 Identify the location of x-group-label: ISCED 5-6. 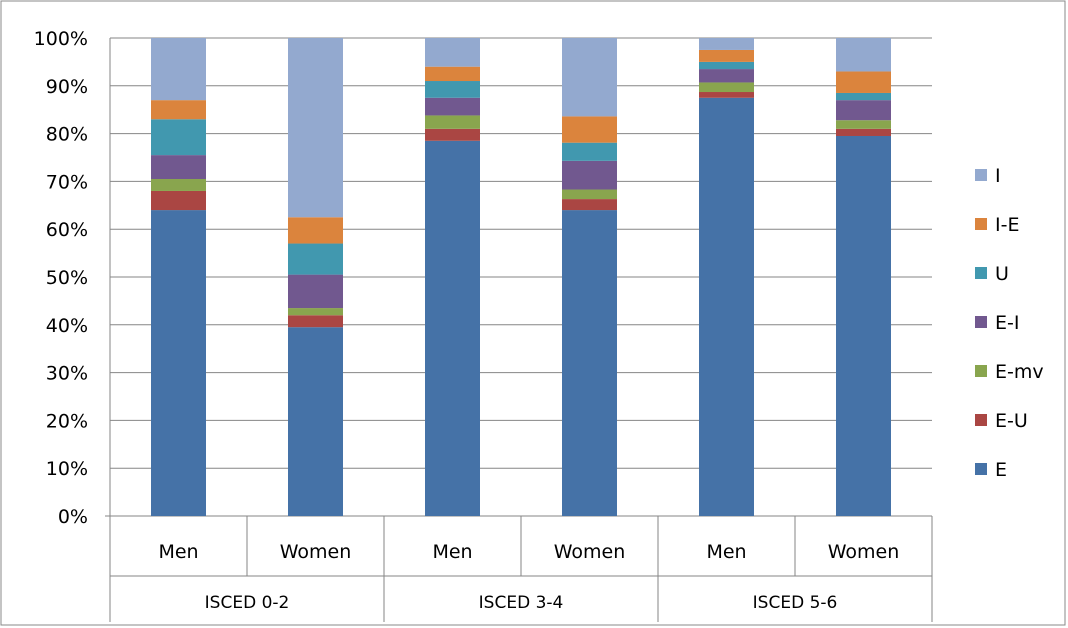
(795, 603).